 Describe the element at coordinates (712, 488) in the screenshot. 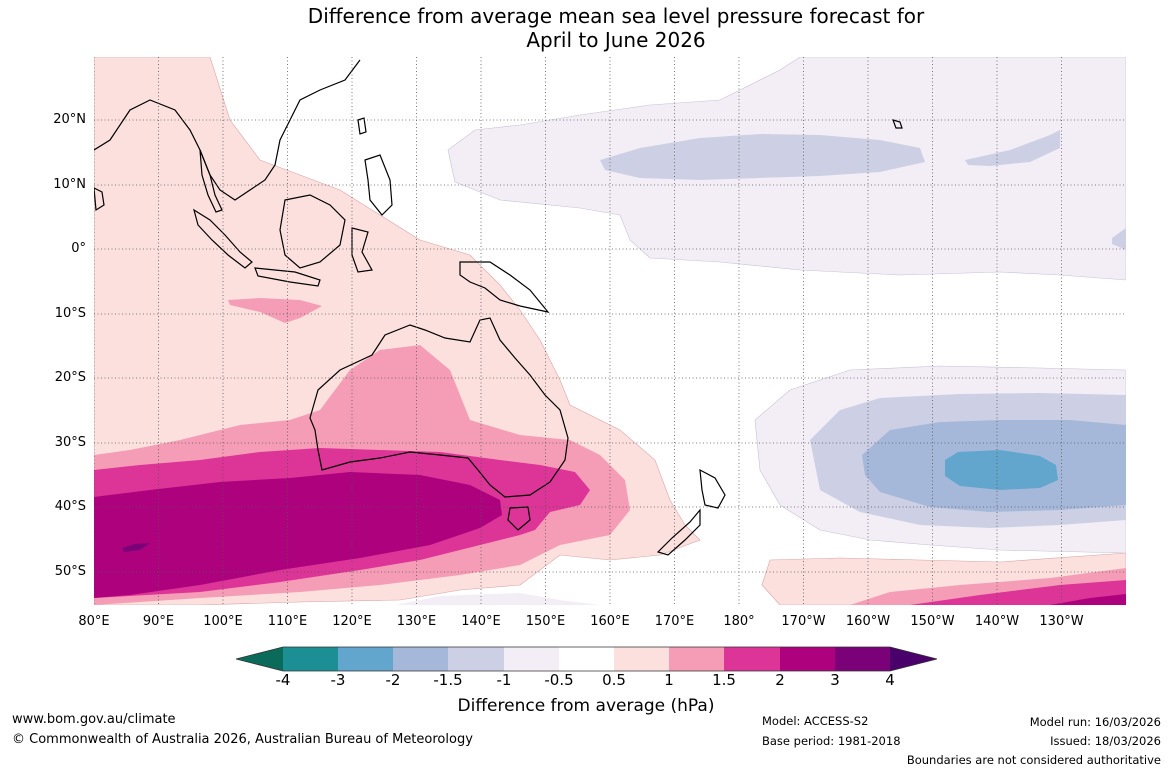

I see `coastline-new-zealand-north` at that location.